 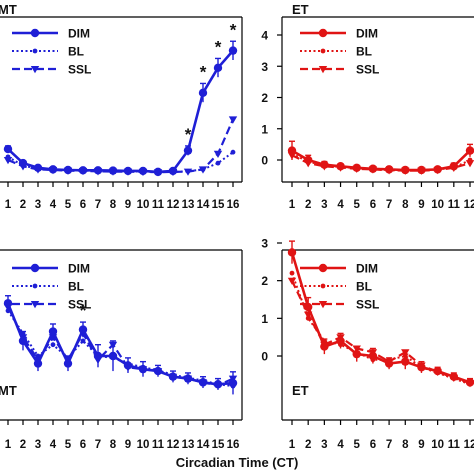 What do you see at coordinates (264, 244) in the screenshot?
I see `y-tick-label: 3` at bounding box center [264, 244].